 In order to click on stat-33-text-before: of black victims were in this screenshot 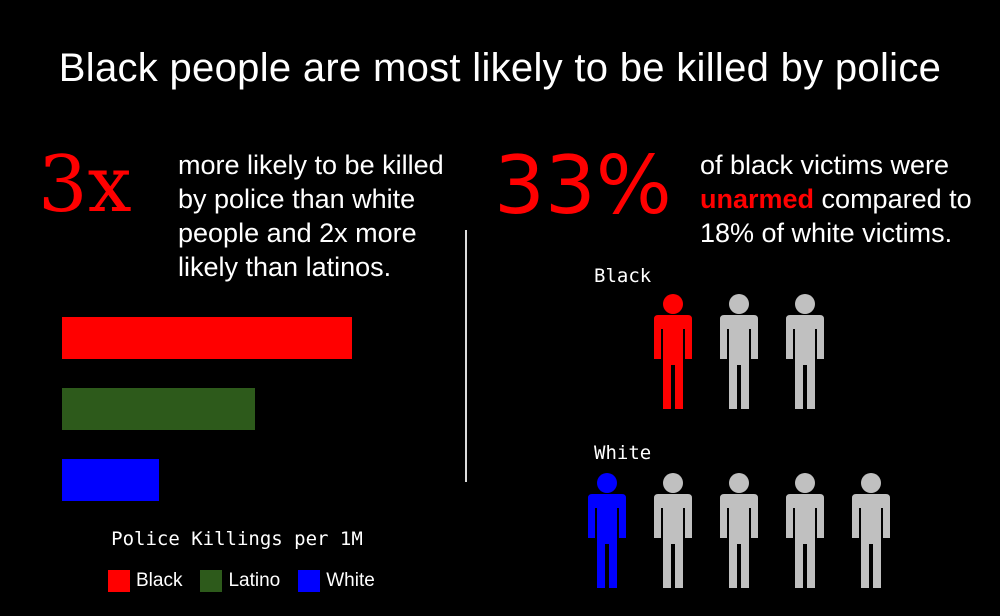, I will do `click(825, 165)`.